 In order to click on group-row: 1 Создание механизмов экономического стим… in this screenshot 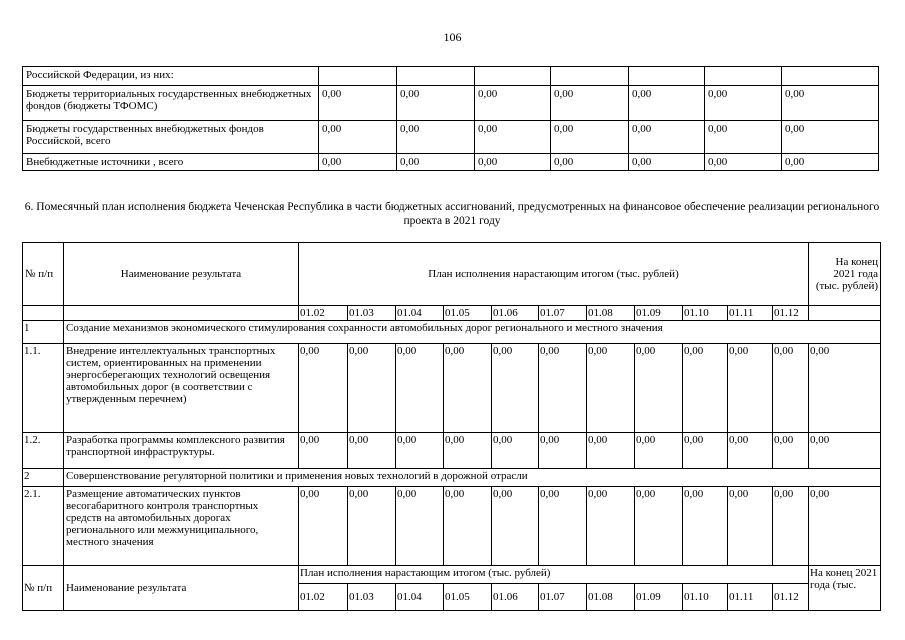, I will do `click(452, 332)`.